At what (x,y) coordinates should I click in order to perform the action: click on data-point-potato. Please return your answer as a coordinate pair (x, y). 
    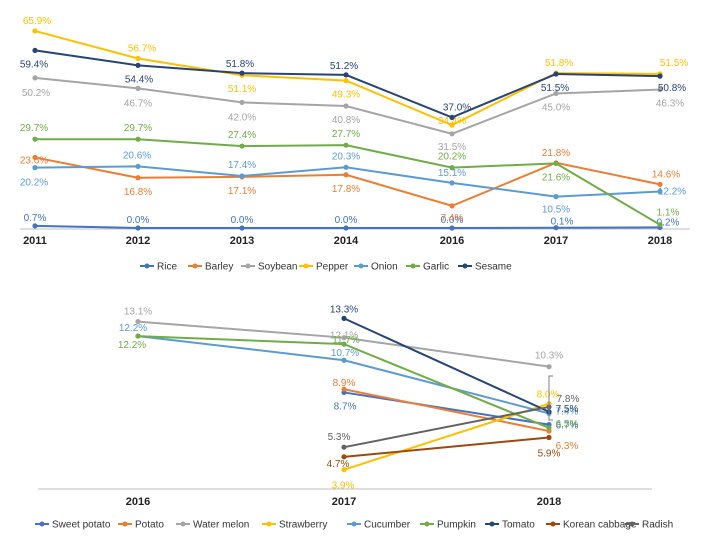
    Looking at the image, I should click on (344, 389).